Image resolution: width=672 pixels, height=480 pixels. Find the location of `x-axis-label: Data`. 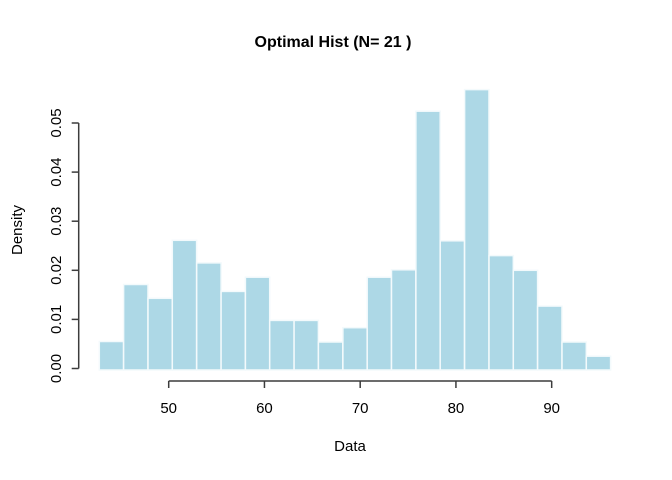

x-axis-label: Data is located at coordinates (350, 446).